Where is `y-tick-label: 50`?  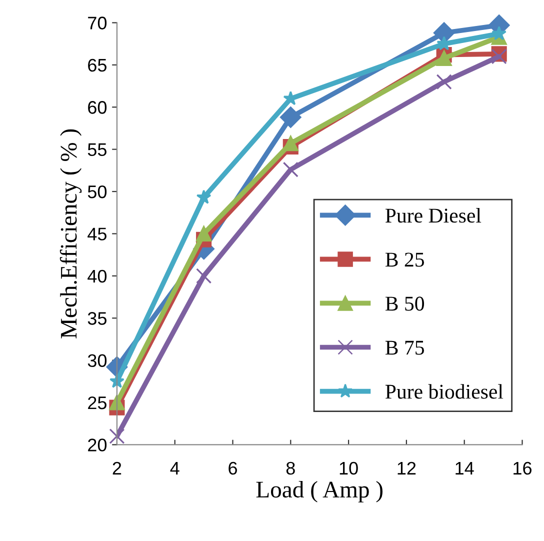 y-tick-label: 50 is located at coordinates (97, 191).